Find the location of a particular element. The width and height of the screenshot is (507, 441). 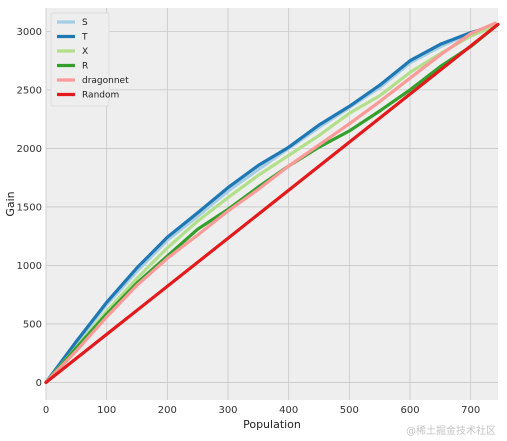

y-tick-label: 0 is located at coordinates (39, 383).